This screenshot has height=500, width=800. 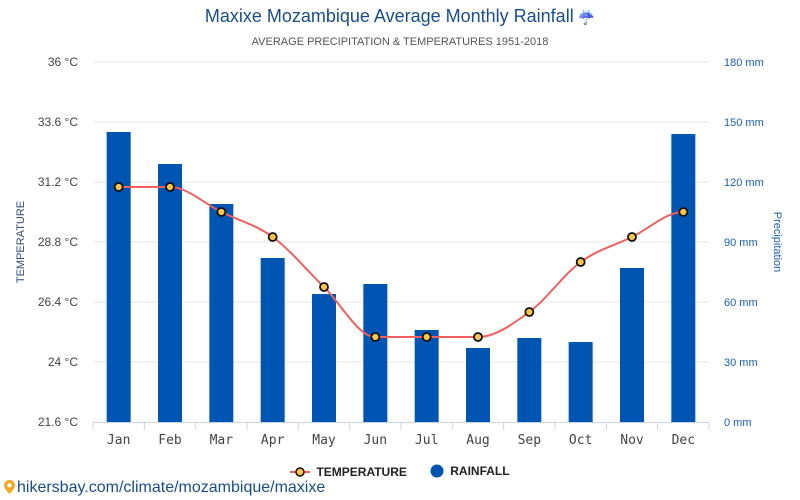 What do you see at coordinates (300, 472) in the screenshot?
I see `temperature-legend-icon` at bounding box center [300, 472].